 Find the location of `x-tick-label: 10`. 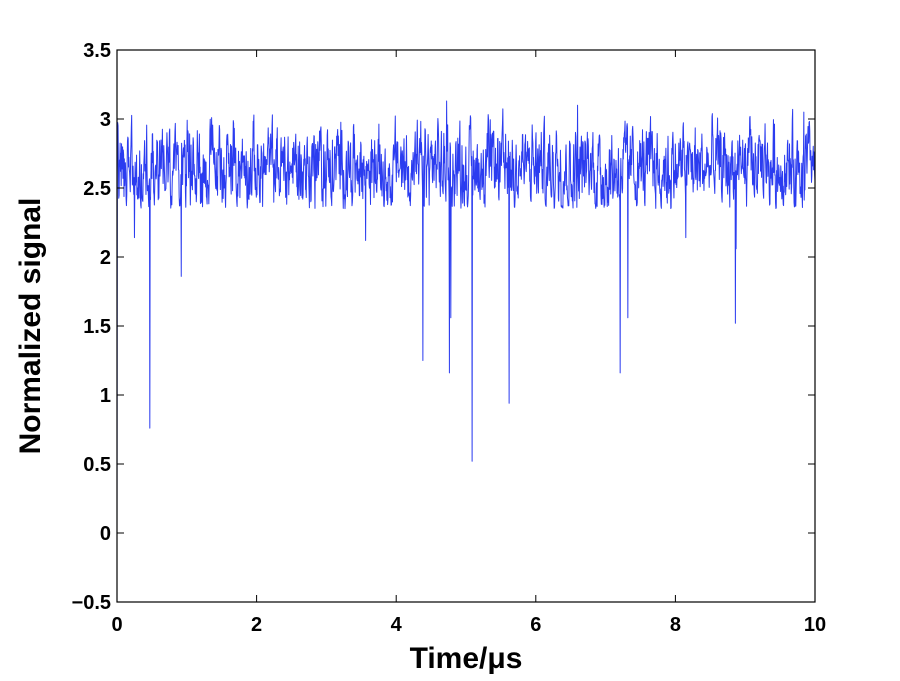

x-tick-label: 10 is located at coordinates (815, 625).